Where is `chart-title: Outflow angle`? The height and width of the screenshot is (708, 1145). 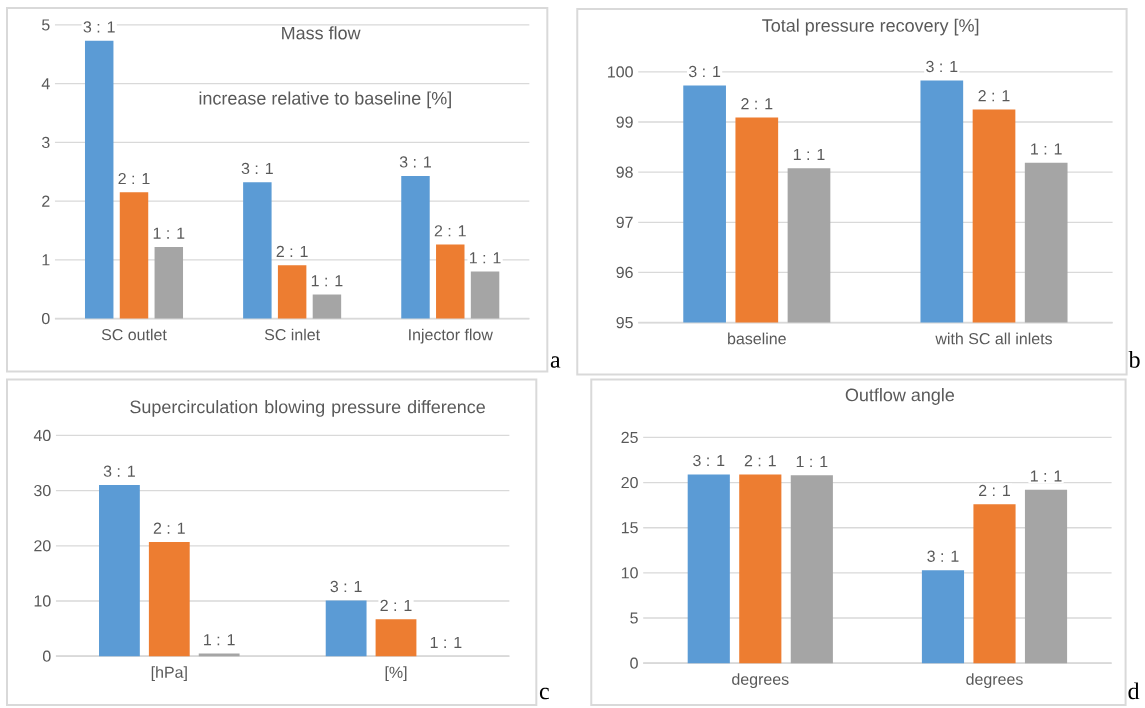
chart-title: Outflow angle is located at coordinates (900, 396).